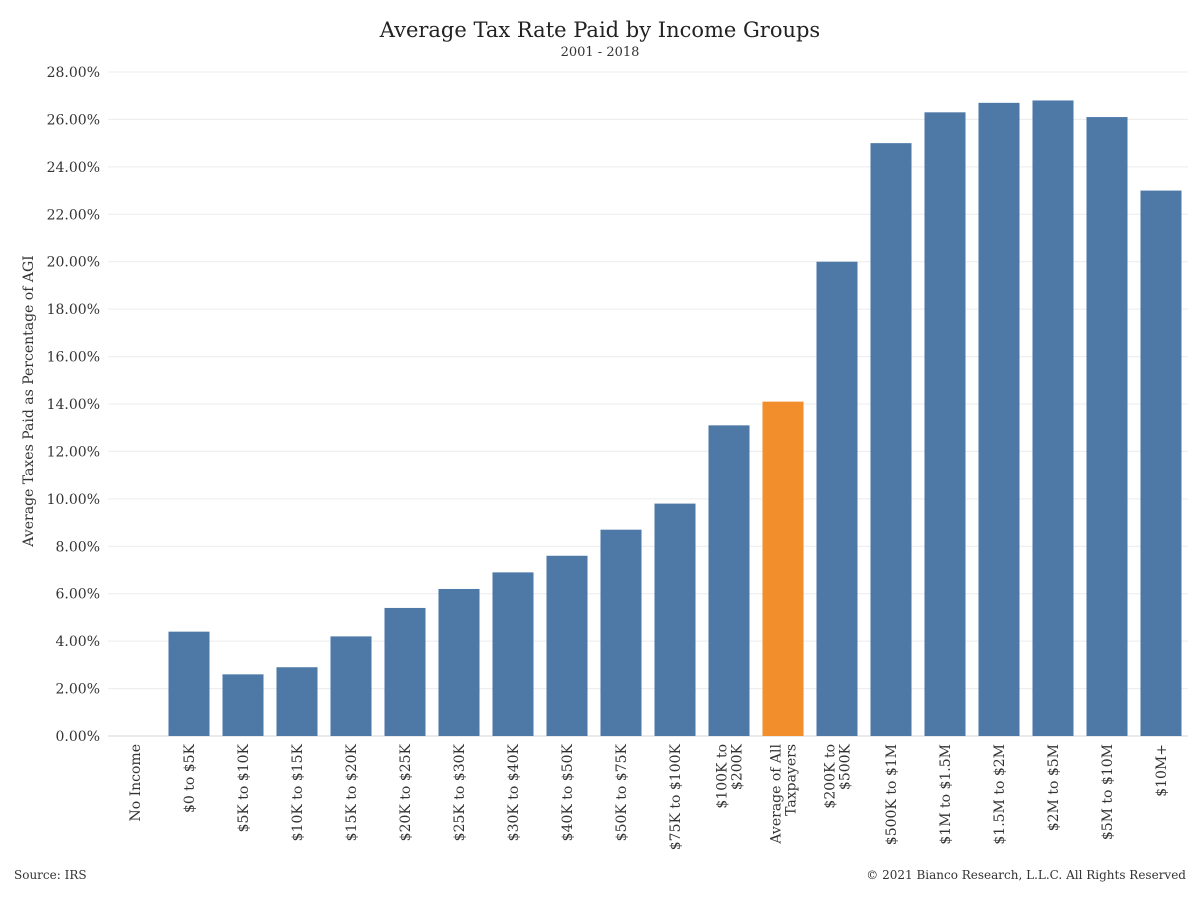  What do you see at coordinates (78, 737) in the screenshot?
I see `y-tick-label: 0.00%` at bounding box center [78, 737].